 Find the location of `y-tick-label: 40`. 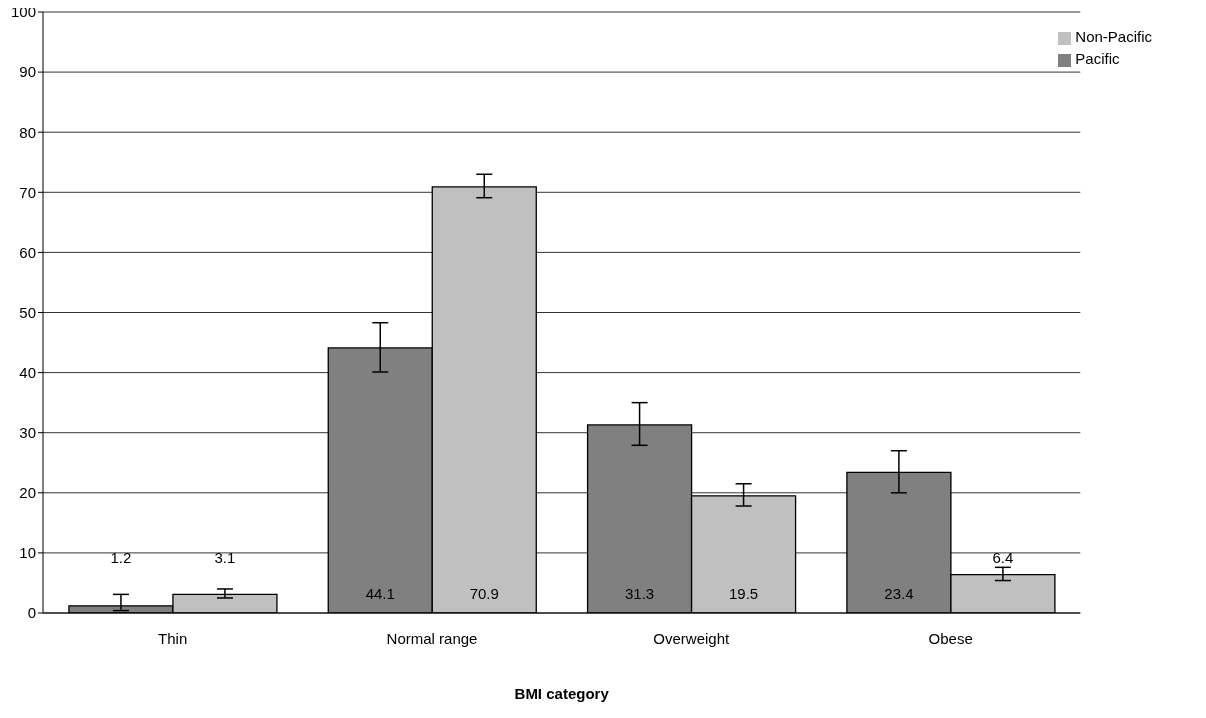

y-tick-label: 40 is located at coordinates (27, 372).